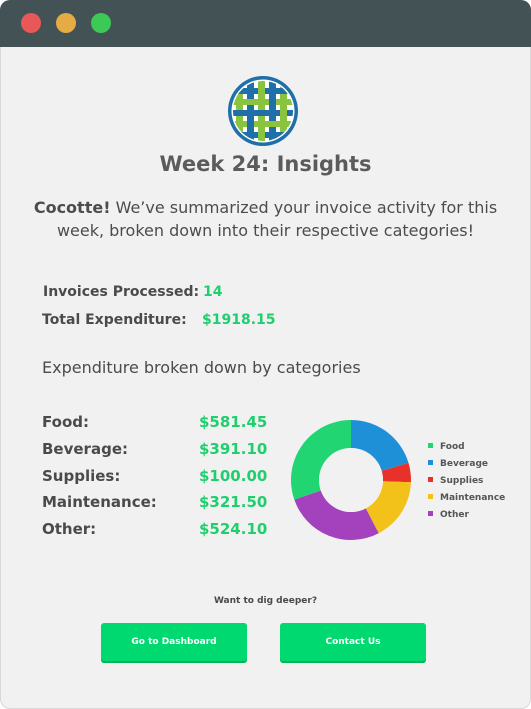 This screenshot has height=709, width=531. I want to click on donut-slices, so click(351, 480).